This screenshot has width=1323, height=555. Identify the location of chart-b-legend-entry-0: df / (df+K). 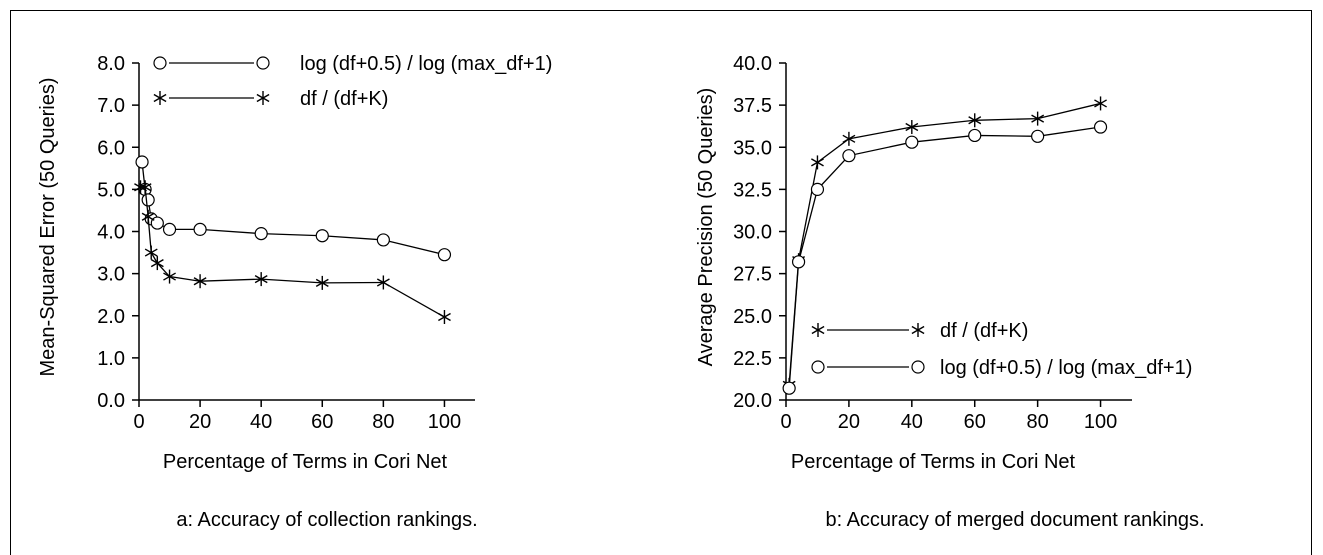
(919, 331).